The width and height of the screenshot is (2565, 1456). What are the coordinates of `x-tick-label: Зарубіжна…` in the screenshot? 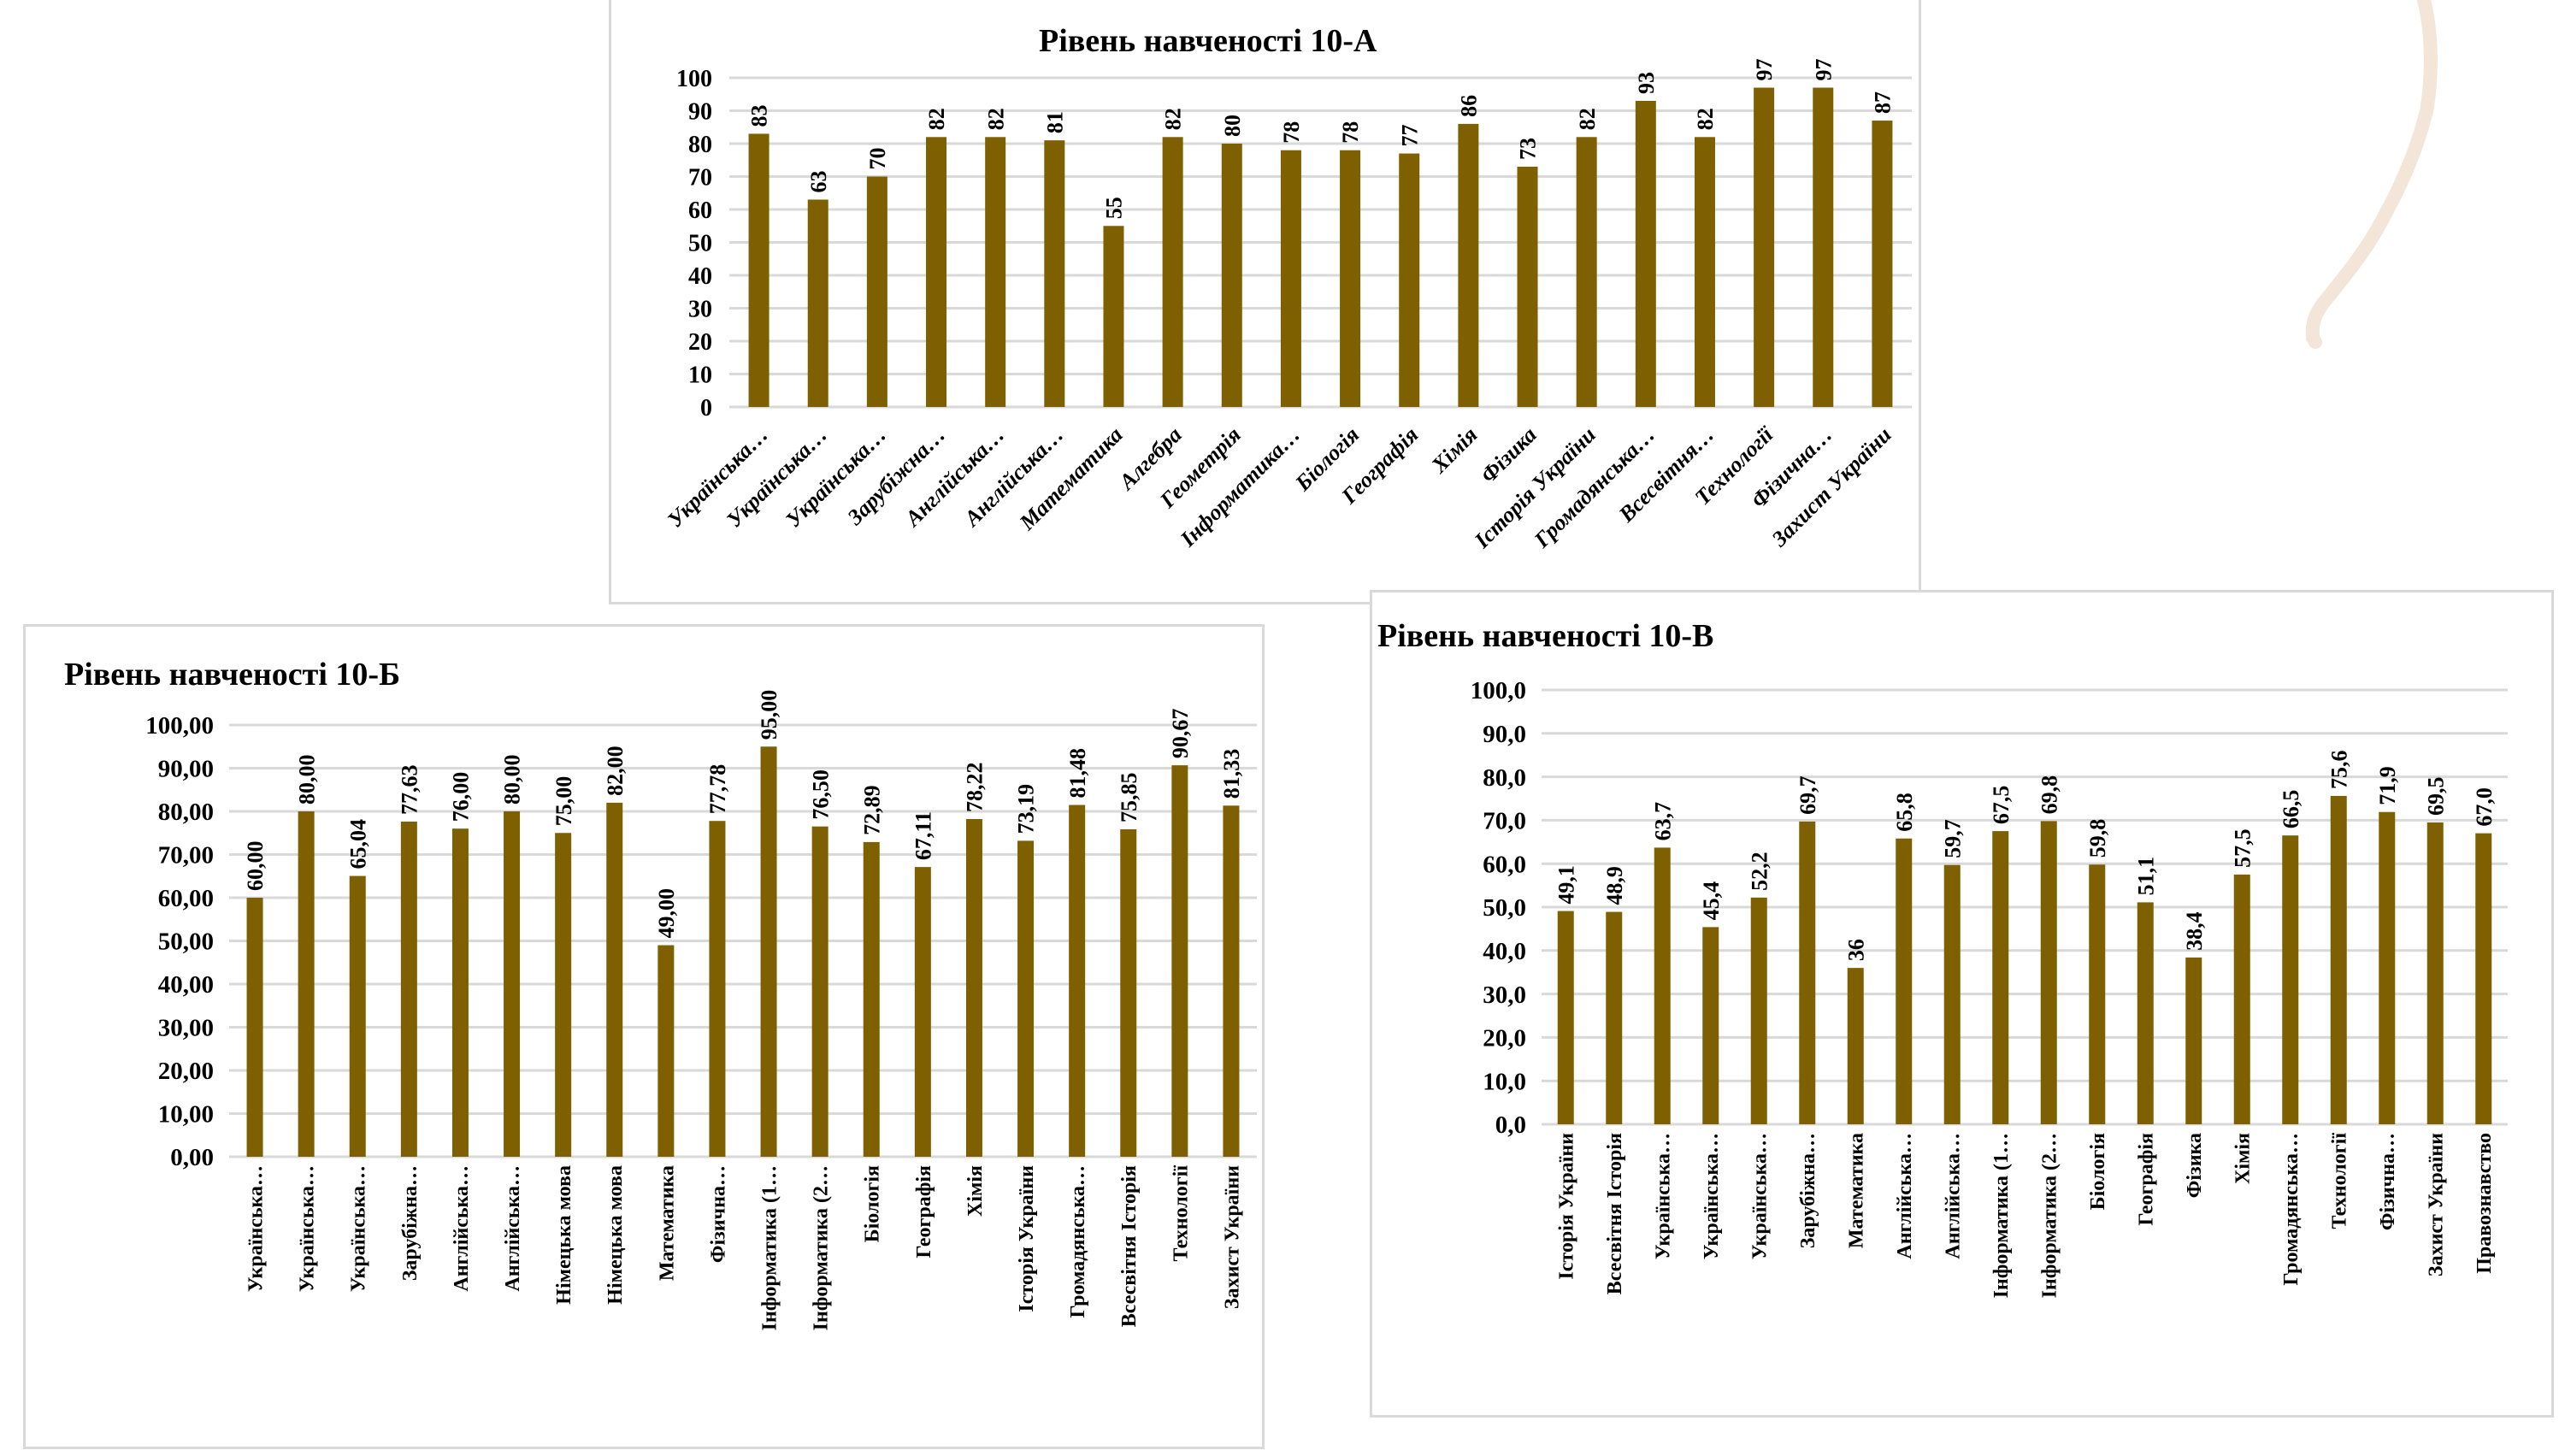 It's located at (410, 1223).